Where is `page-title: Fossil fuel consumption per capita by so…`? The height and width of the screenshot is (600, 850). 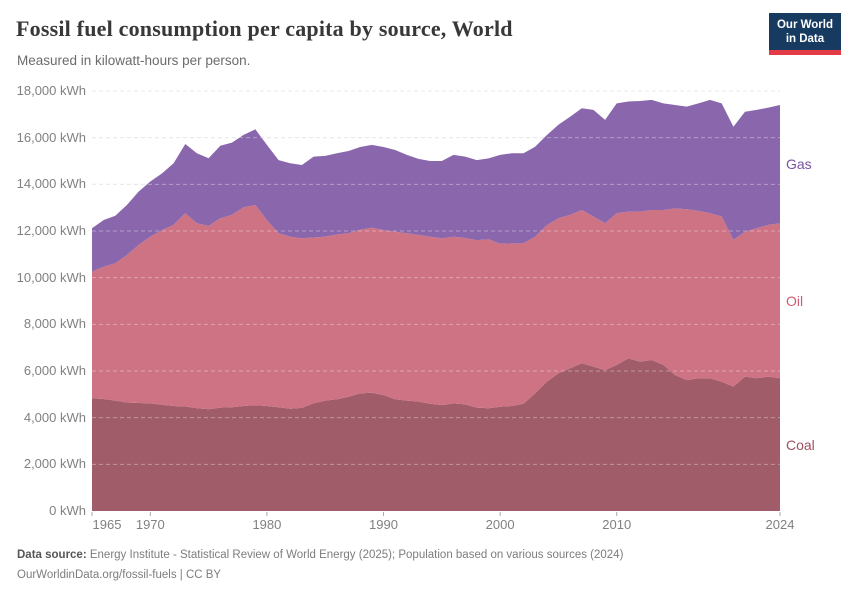 page-title: Fossil fuel consumption per capita by so… is located at coordinates (264, 28).